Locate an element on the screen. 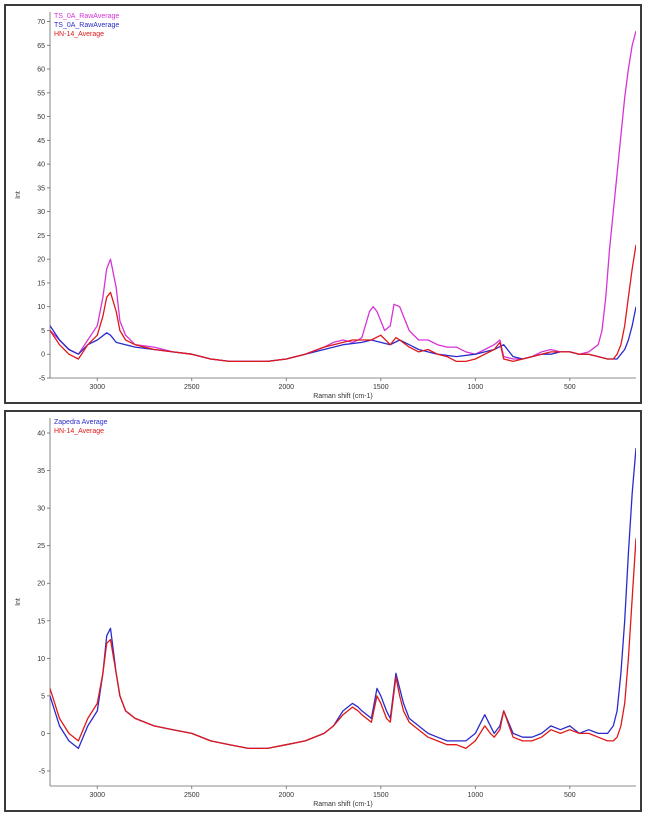 This screenshot has width=646, height=817. y-tick-label: 45 is located at coordinates (41, 141).